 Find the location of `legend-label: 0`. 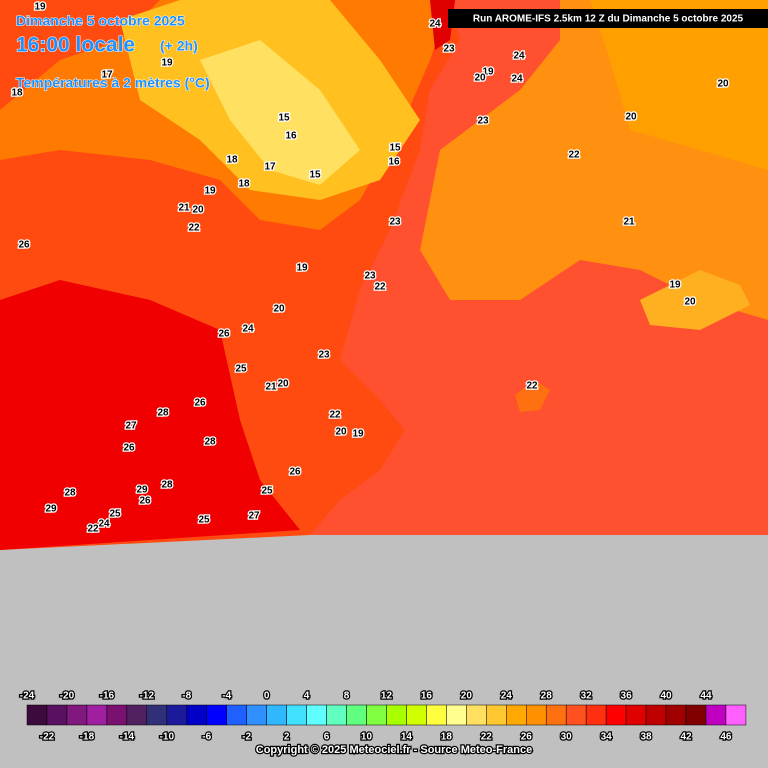

legend-label: 0 is located at coordinates (267, 696).